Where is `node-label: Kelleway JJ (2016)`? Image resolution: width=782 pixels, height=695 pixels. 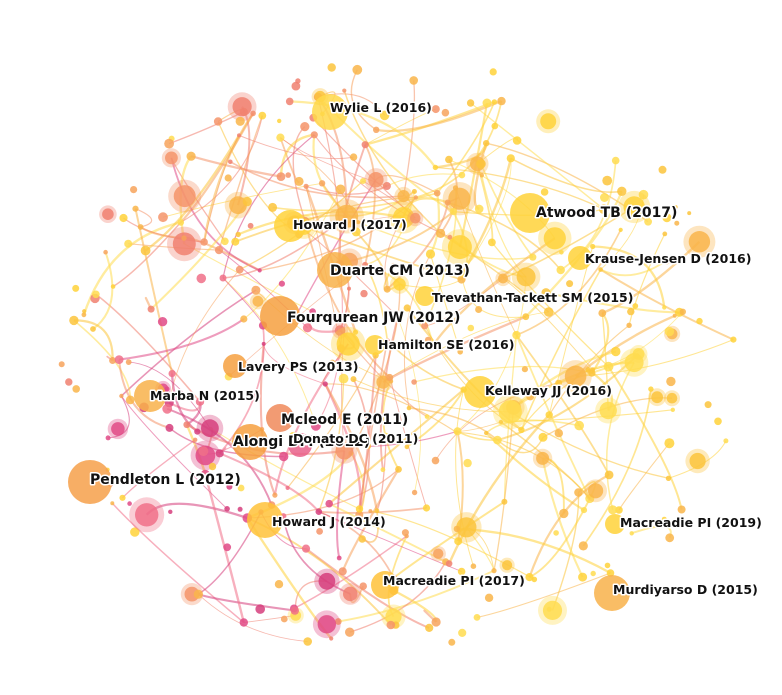
node-label: Kelleway JJ (2016) is located at coordinates (548, 390).